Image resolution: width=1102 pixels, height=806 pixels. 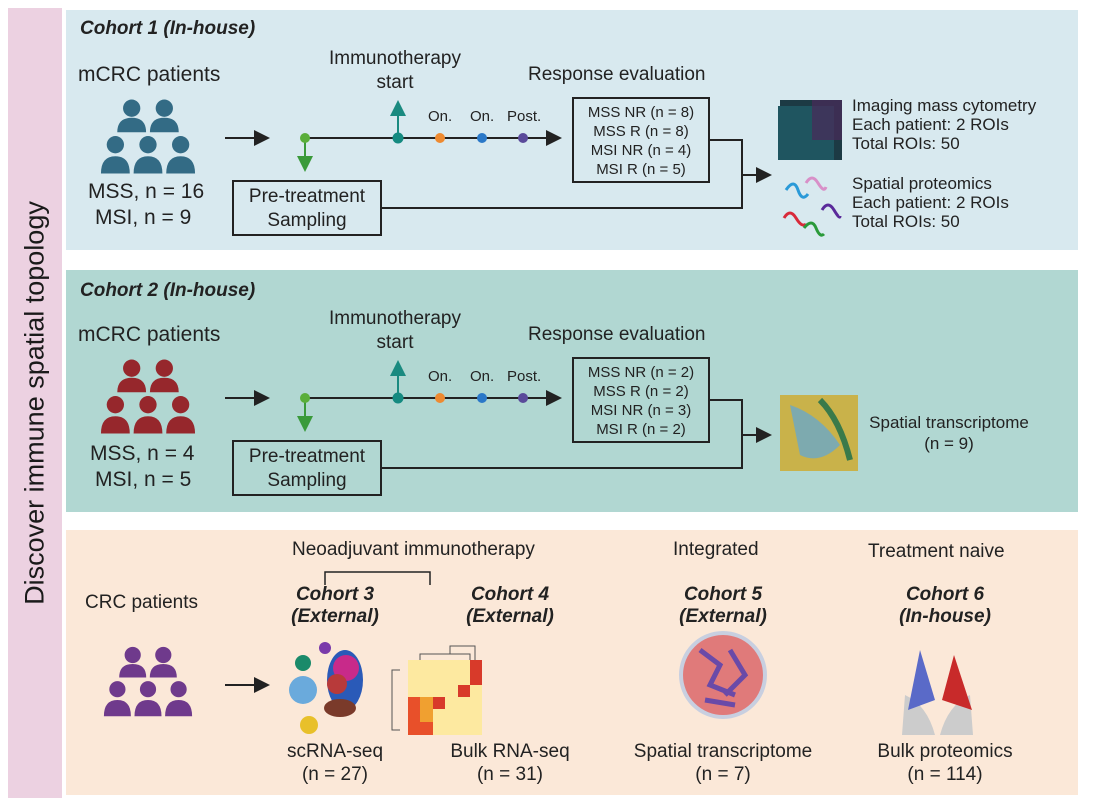 What do you see at coordinates (641, 372) in the screenshot?
I see `group: MSS NR (n = 2)` at bounding box center [641, 372].